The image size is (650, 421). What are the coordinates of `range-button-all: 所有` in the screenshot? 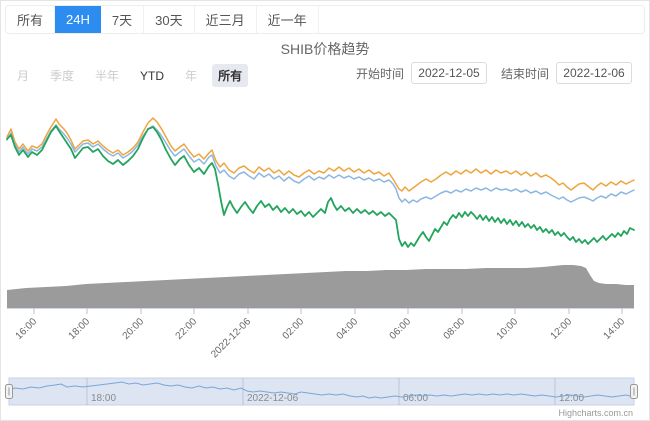 It's located at (230, 75).